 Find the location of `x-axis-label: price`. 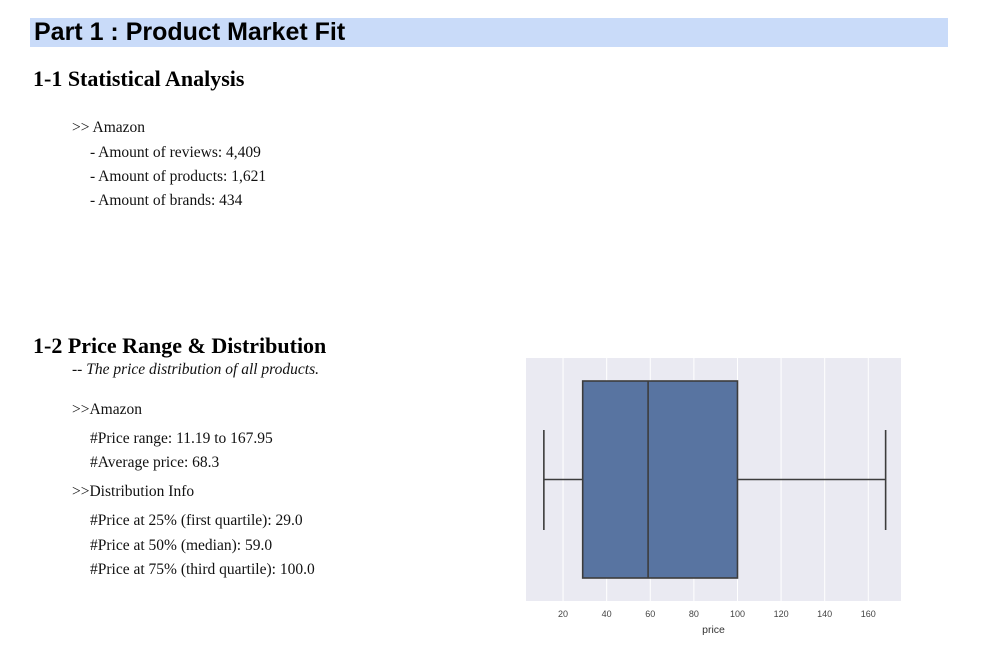

x-axis-label: price is located at coordinates (713, 630).